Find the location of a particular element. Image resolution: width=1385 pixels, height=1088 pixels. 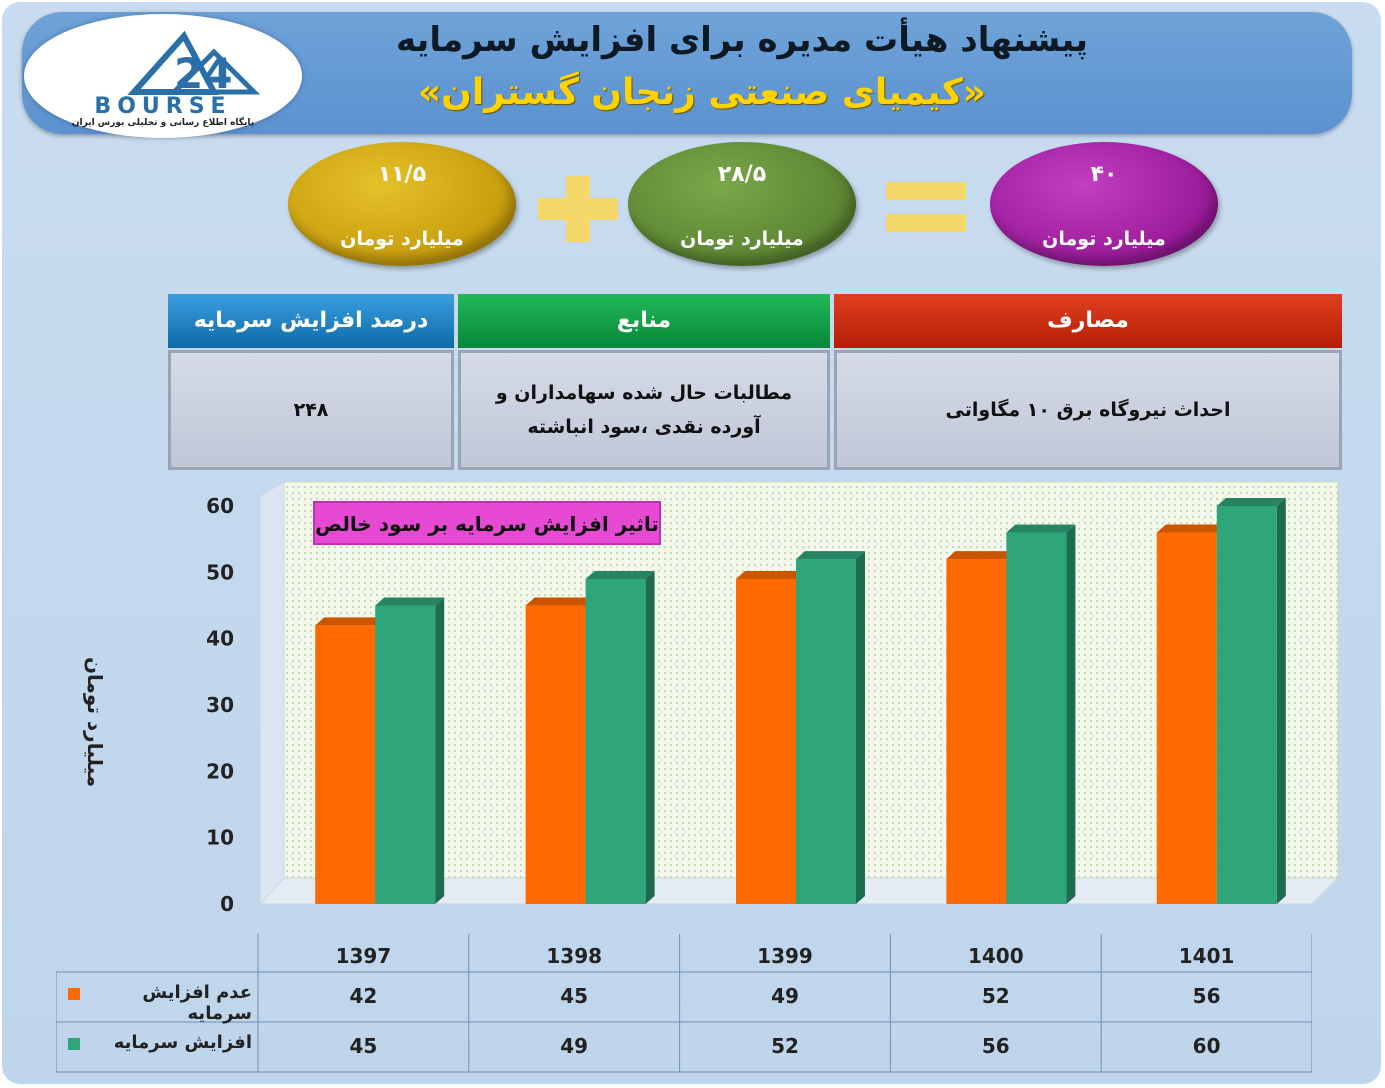

plot-side-wall is located at coordinates (272, 693).